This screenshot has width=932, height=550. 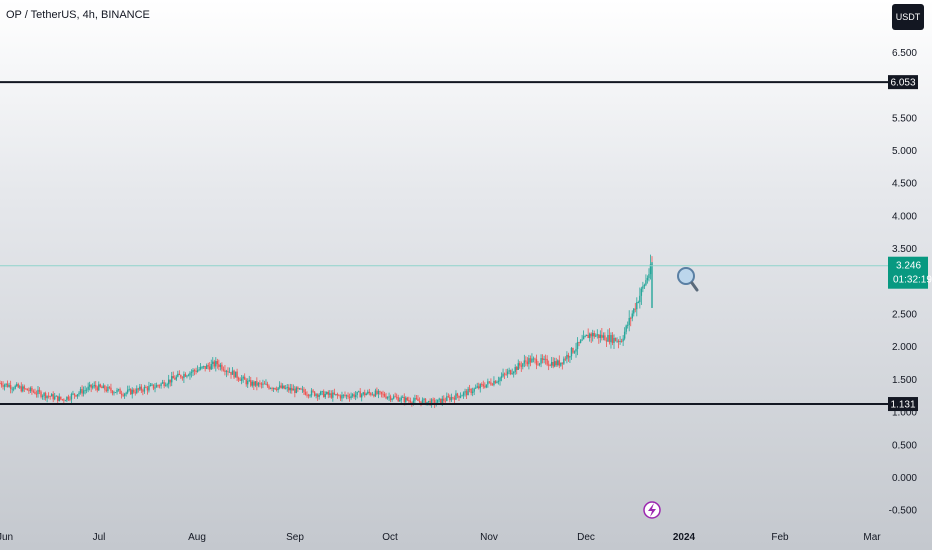 I want to click on time-tick: Sep, so click(x=295, y=537).